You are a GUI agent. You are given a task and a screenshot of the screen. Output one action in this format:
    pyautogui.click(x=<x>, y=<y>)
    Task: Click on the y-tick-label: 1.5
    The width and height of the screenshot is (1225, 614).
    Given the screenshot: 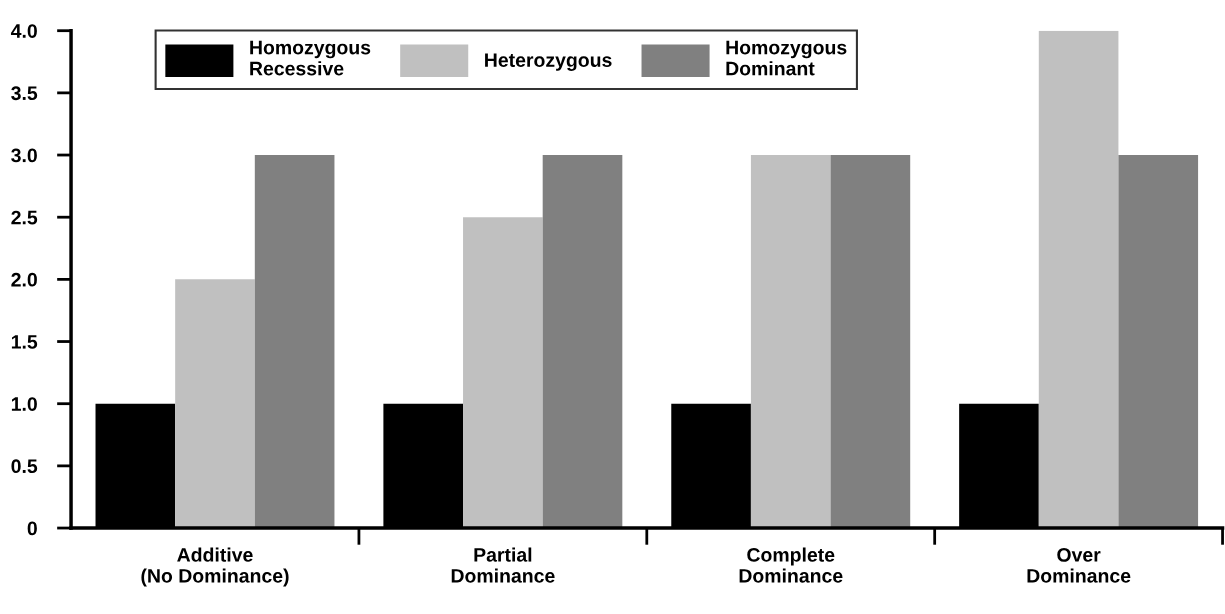 What is the action you would take?
    pyautogui.click(x=24, y=342)
    